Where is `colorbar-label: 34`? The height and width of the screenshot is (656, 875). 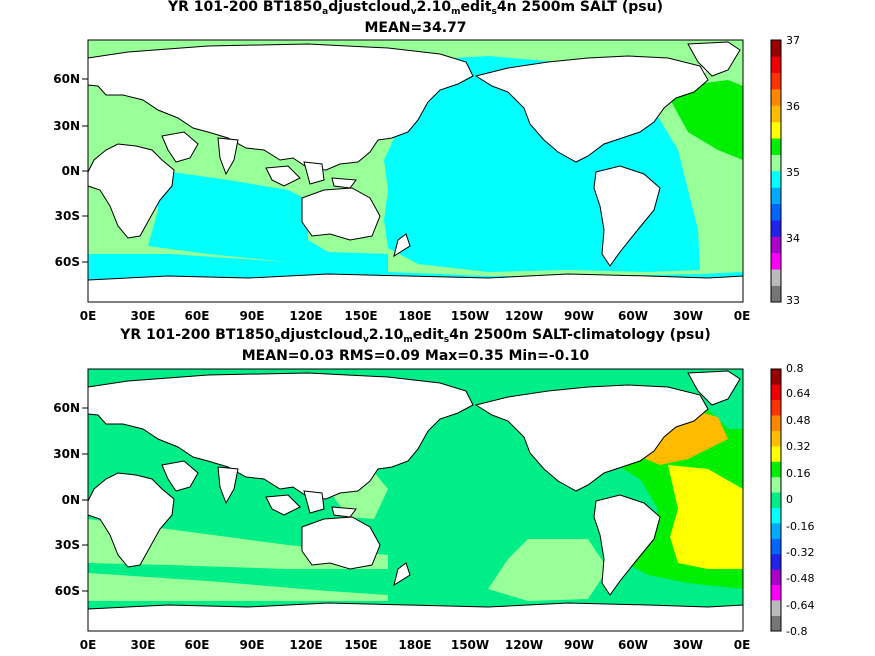 colorbar-label: 34 is located at coordinates (793, 238).